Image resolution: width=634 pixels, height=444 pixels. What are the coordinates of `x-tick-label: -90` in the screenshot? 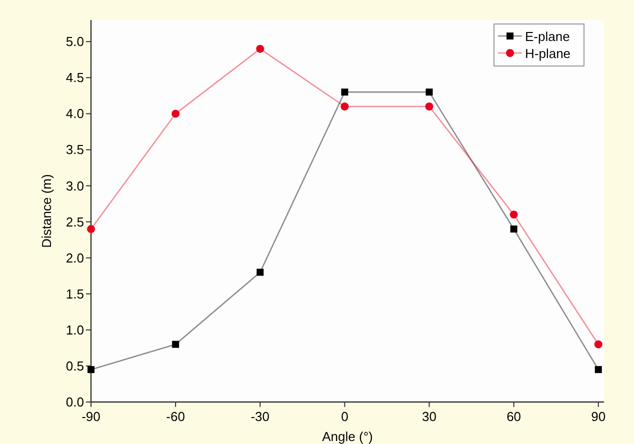 It's located at (91, 416).